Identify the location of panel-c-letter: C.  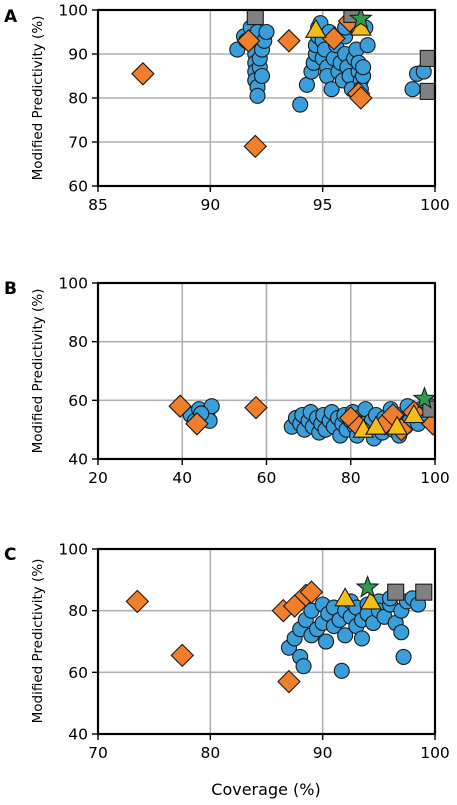
(10, 555).